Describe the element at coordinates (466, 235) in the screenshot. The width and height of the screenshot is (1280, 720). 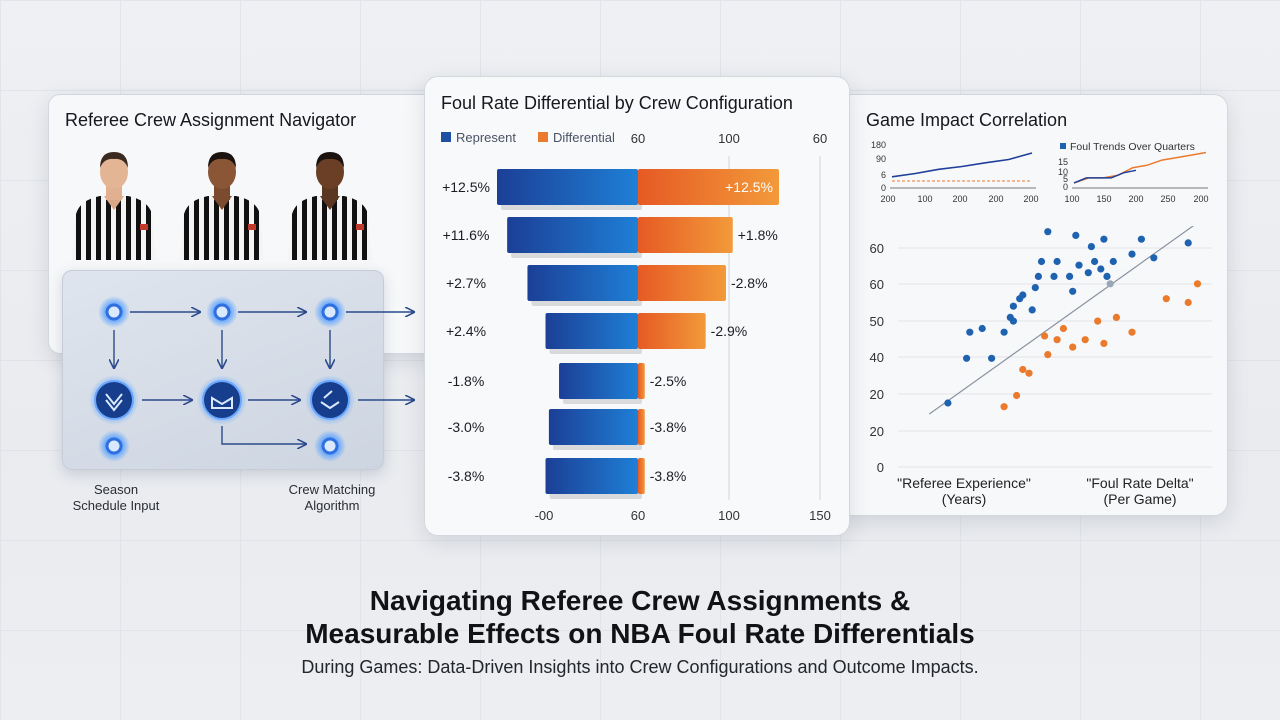
I see `category-label: +11.6%` at that location.